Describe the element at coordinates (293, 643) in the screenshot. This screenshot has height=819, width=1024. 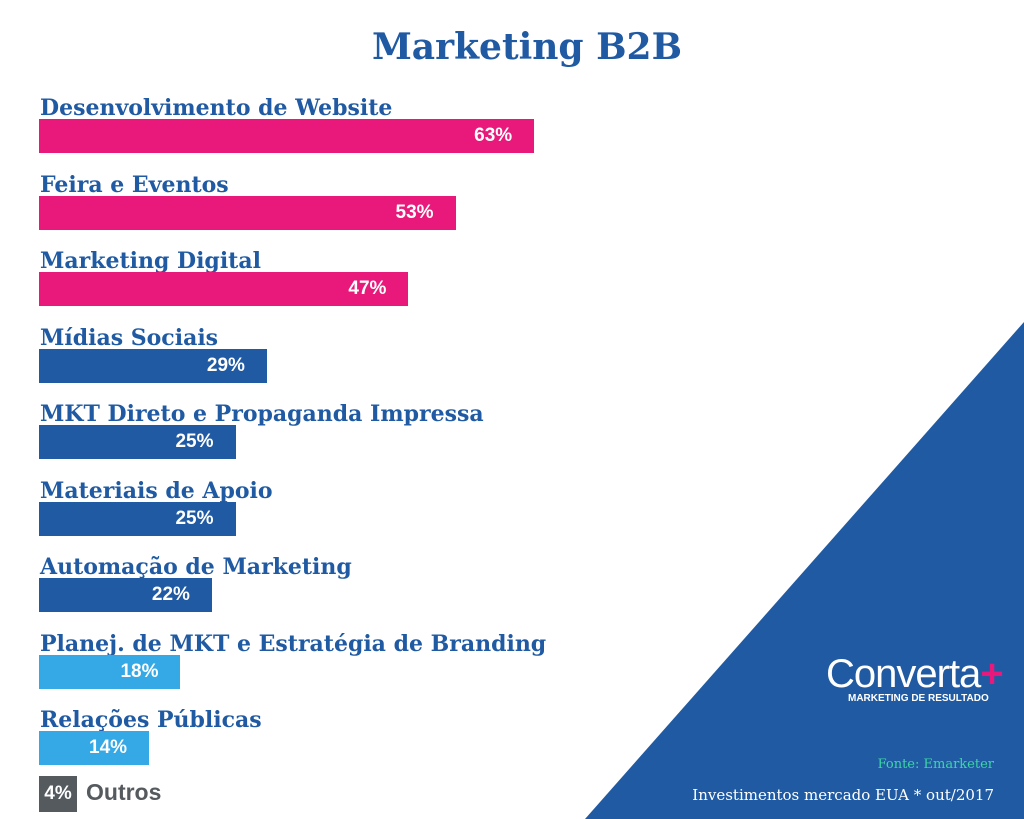
I see `bar-label: Planej. de MKT e Estratégia de Branding` at that location.